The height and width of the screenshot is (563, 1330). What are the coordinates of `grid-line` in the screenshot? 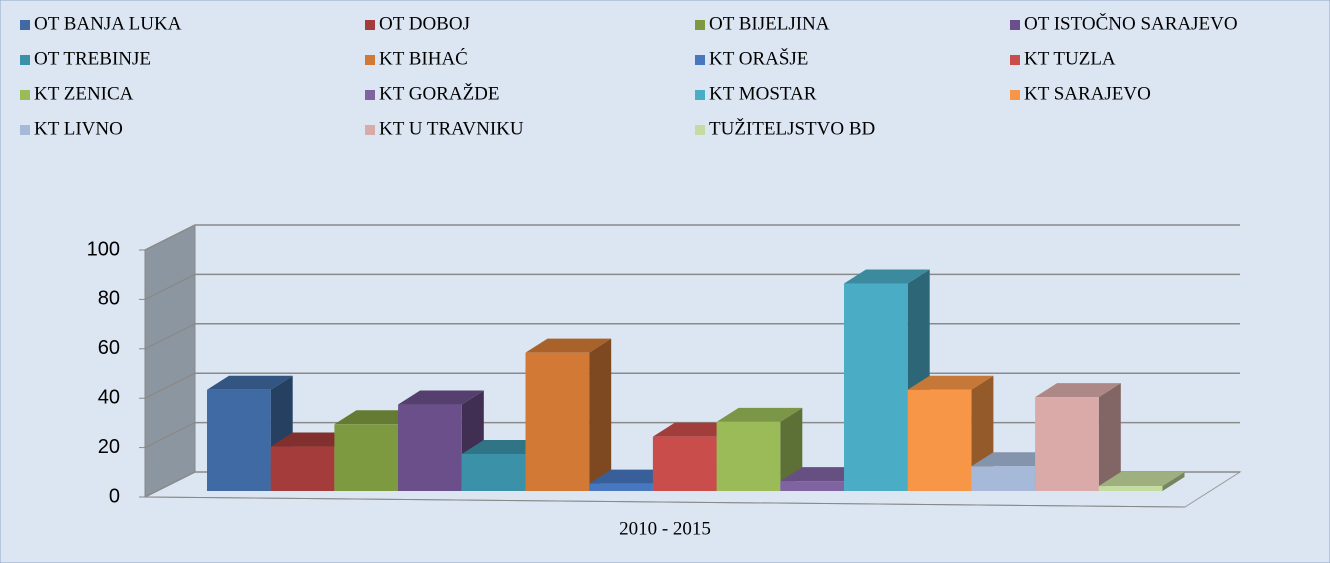 It's located at (692, 237).